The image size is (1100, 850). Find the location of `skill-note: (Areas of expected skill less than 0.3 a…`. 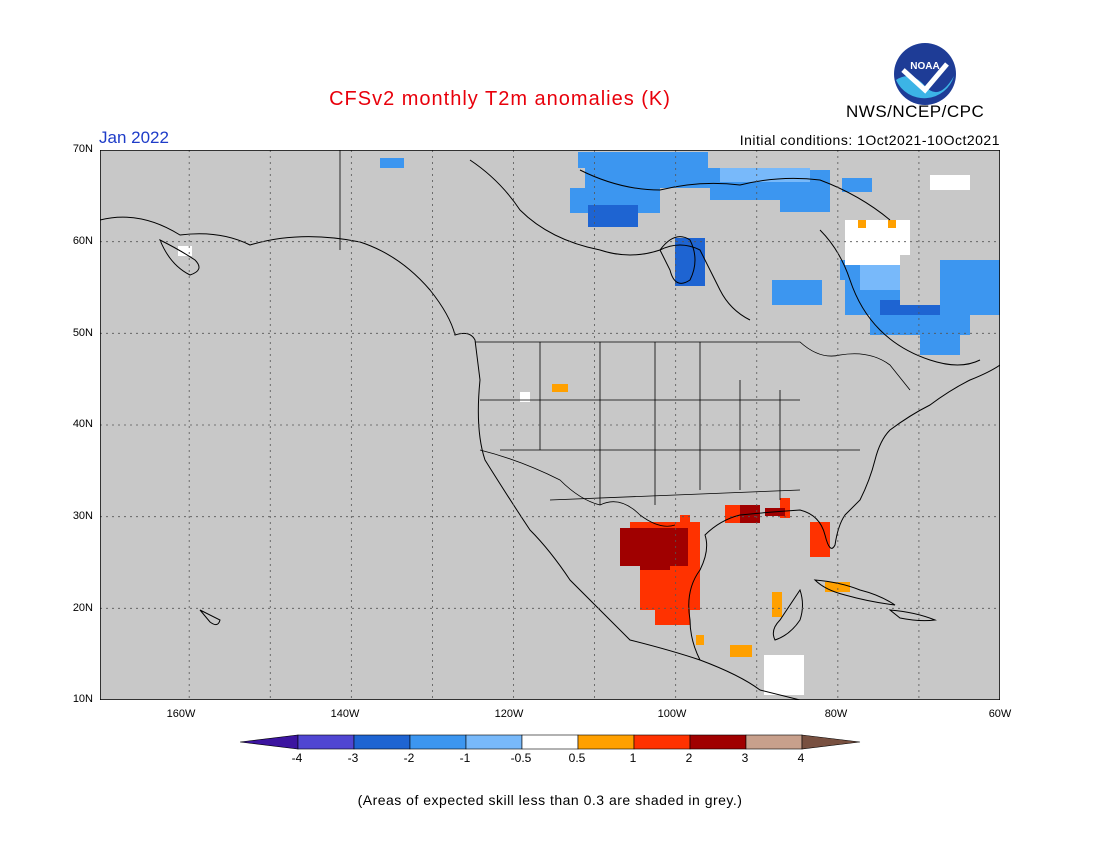

skill-note: (Areas of expected skill less than 0.3 a… is located at coordinates (550, 800).